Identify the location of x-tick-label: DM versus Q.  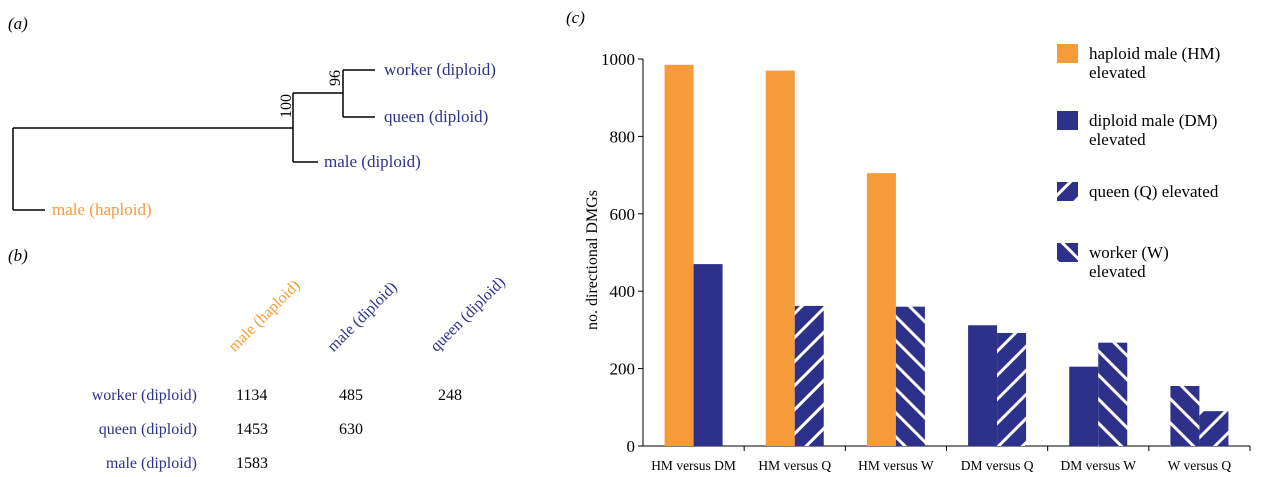
(997, 465).